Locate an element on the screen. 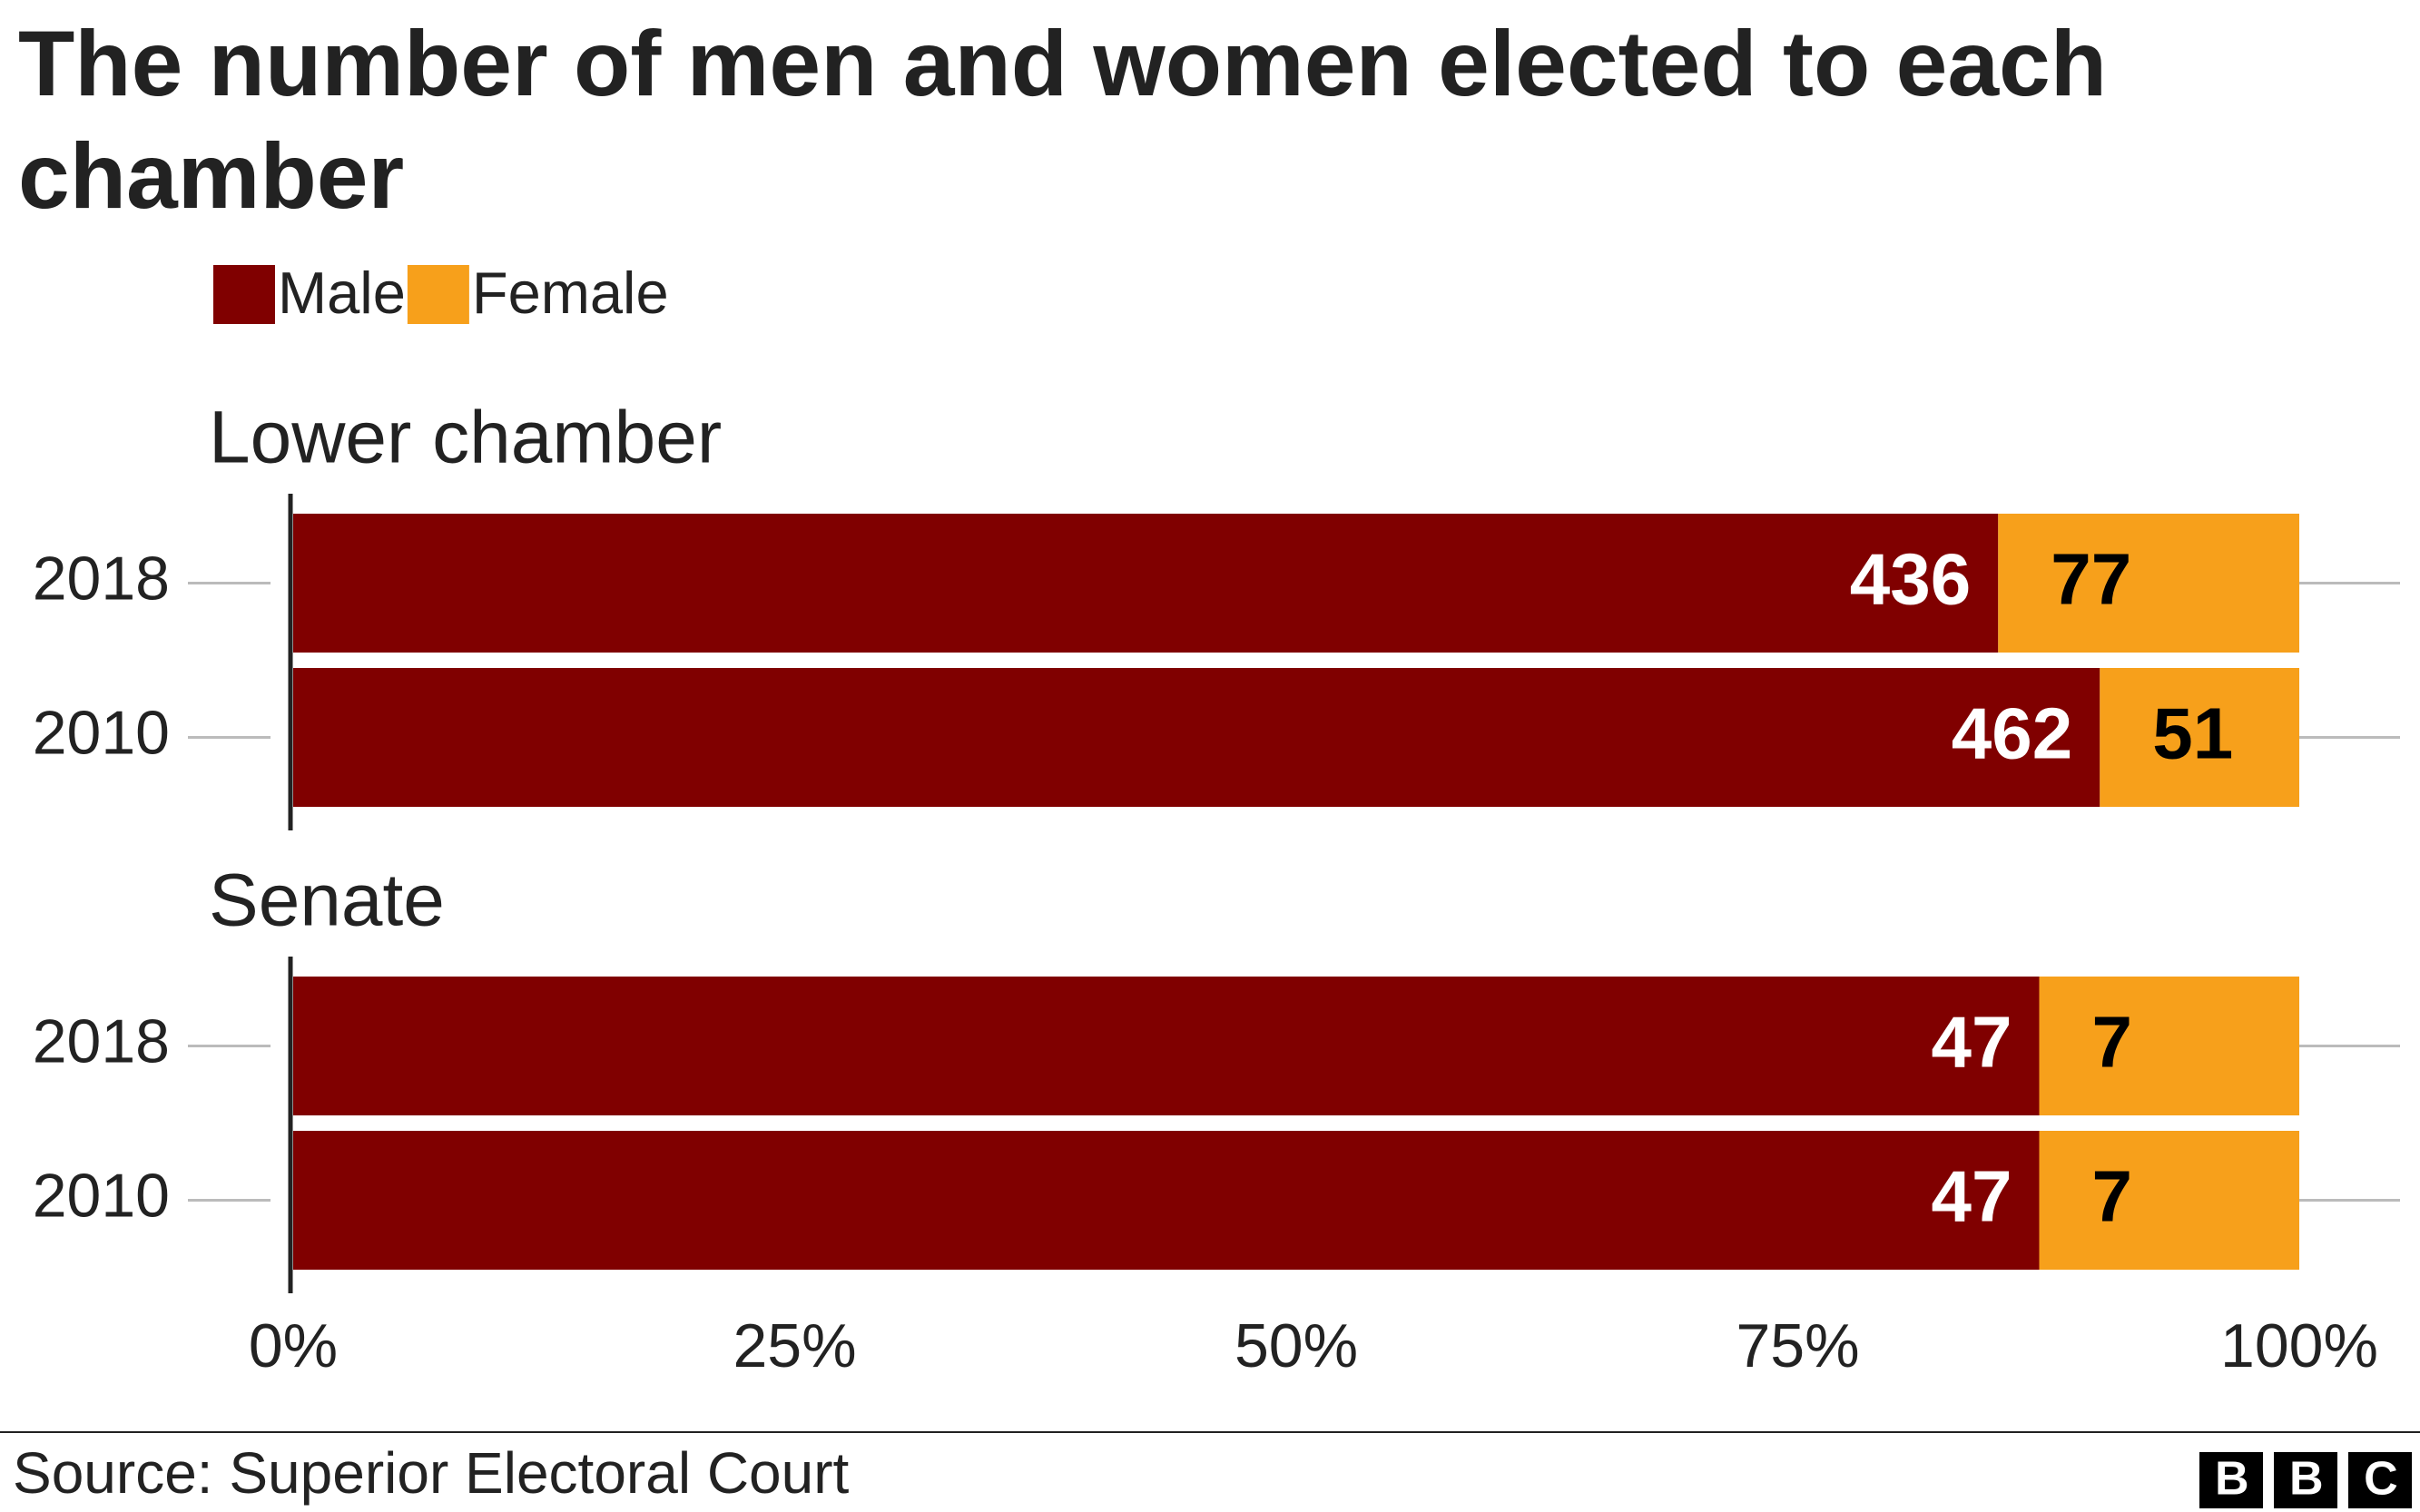 The width and height of the screenshot is (2420, 1512). legend-label: Male is located at coordinates (342, 293).